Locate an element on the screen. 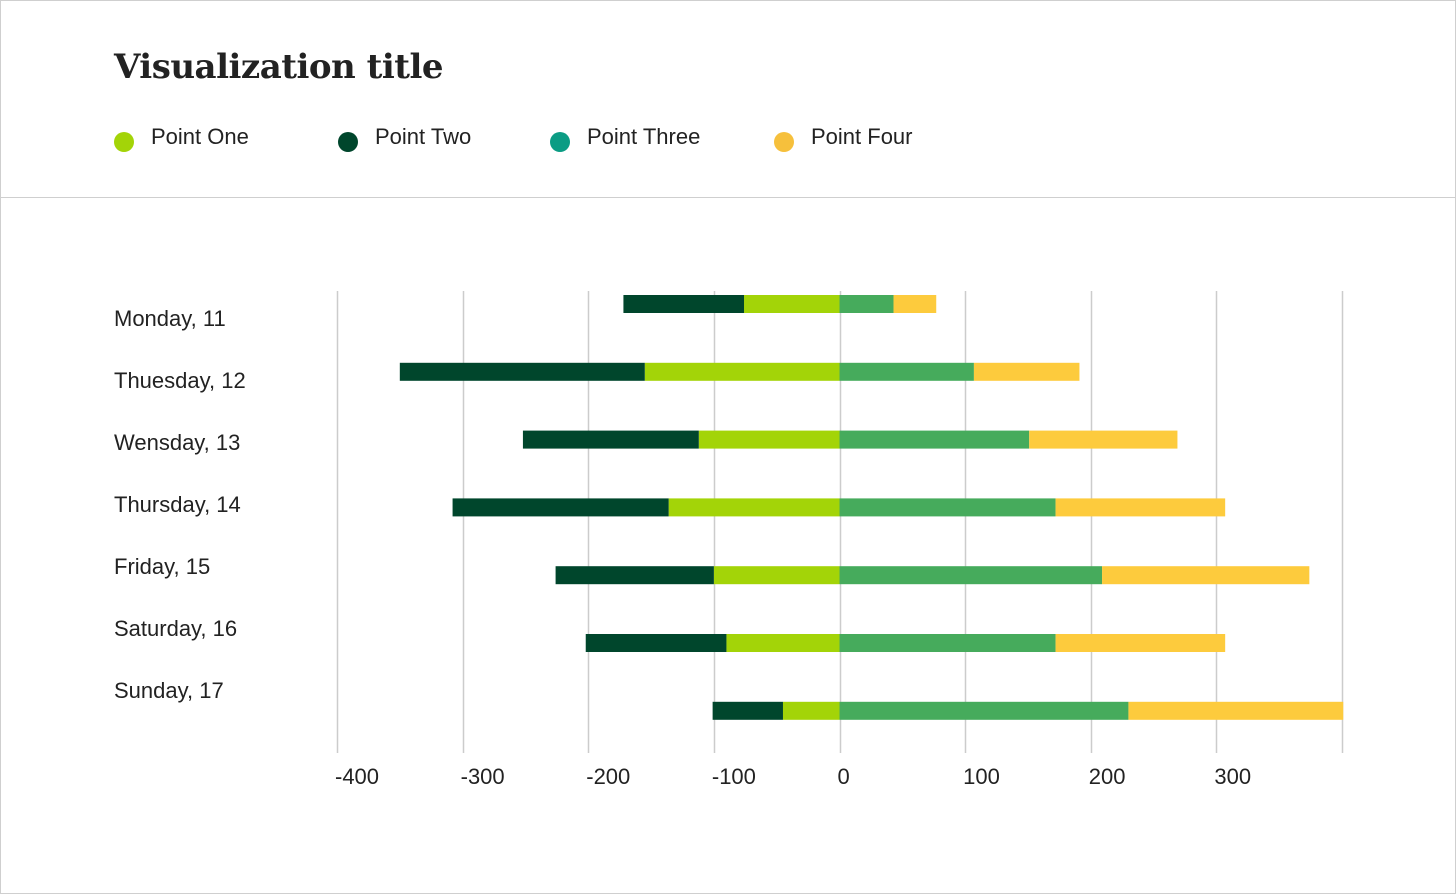  x-tick-label: -100 is located at coordinates (734, 776).